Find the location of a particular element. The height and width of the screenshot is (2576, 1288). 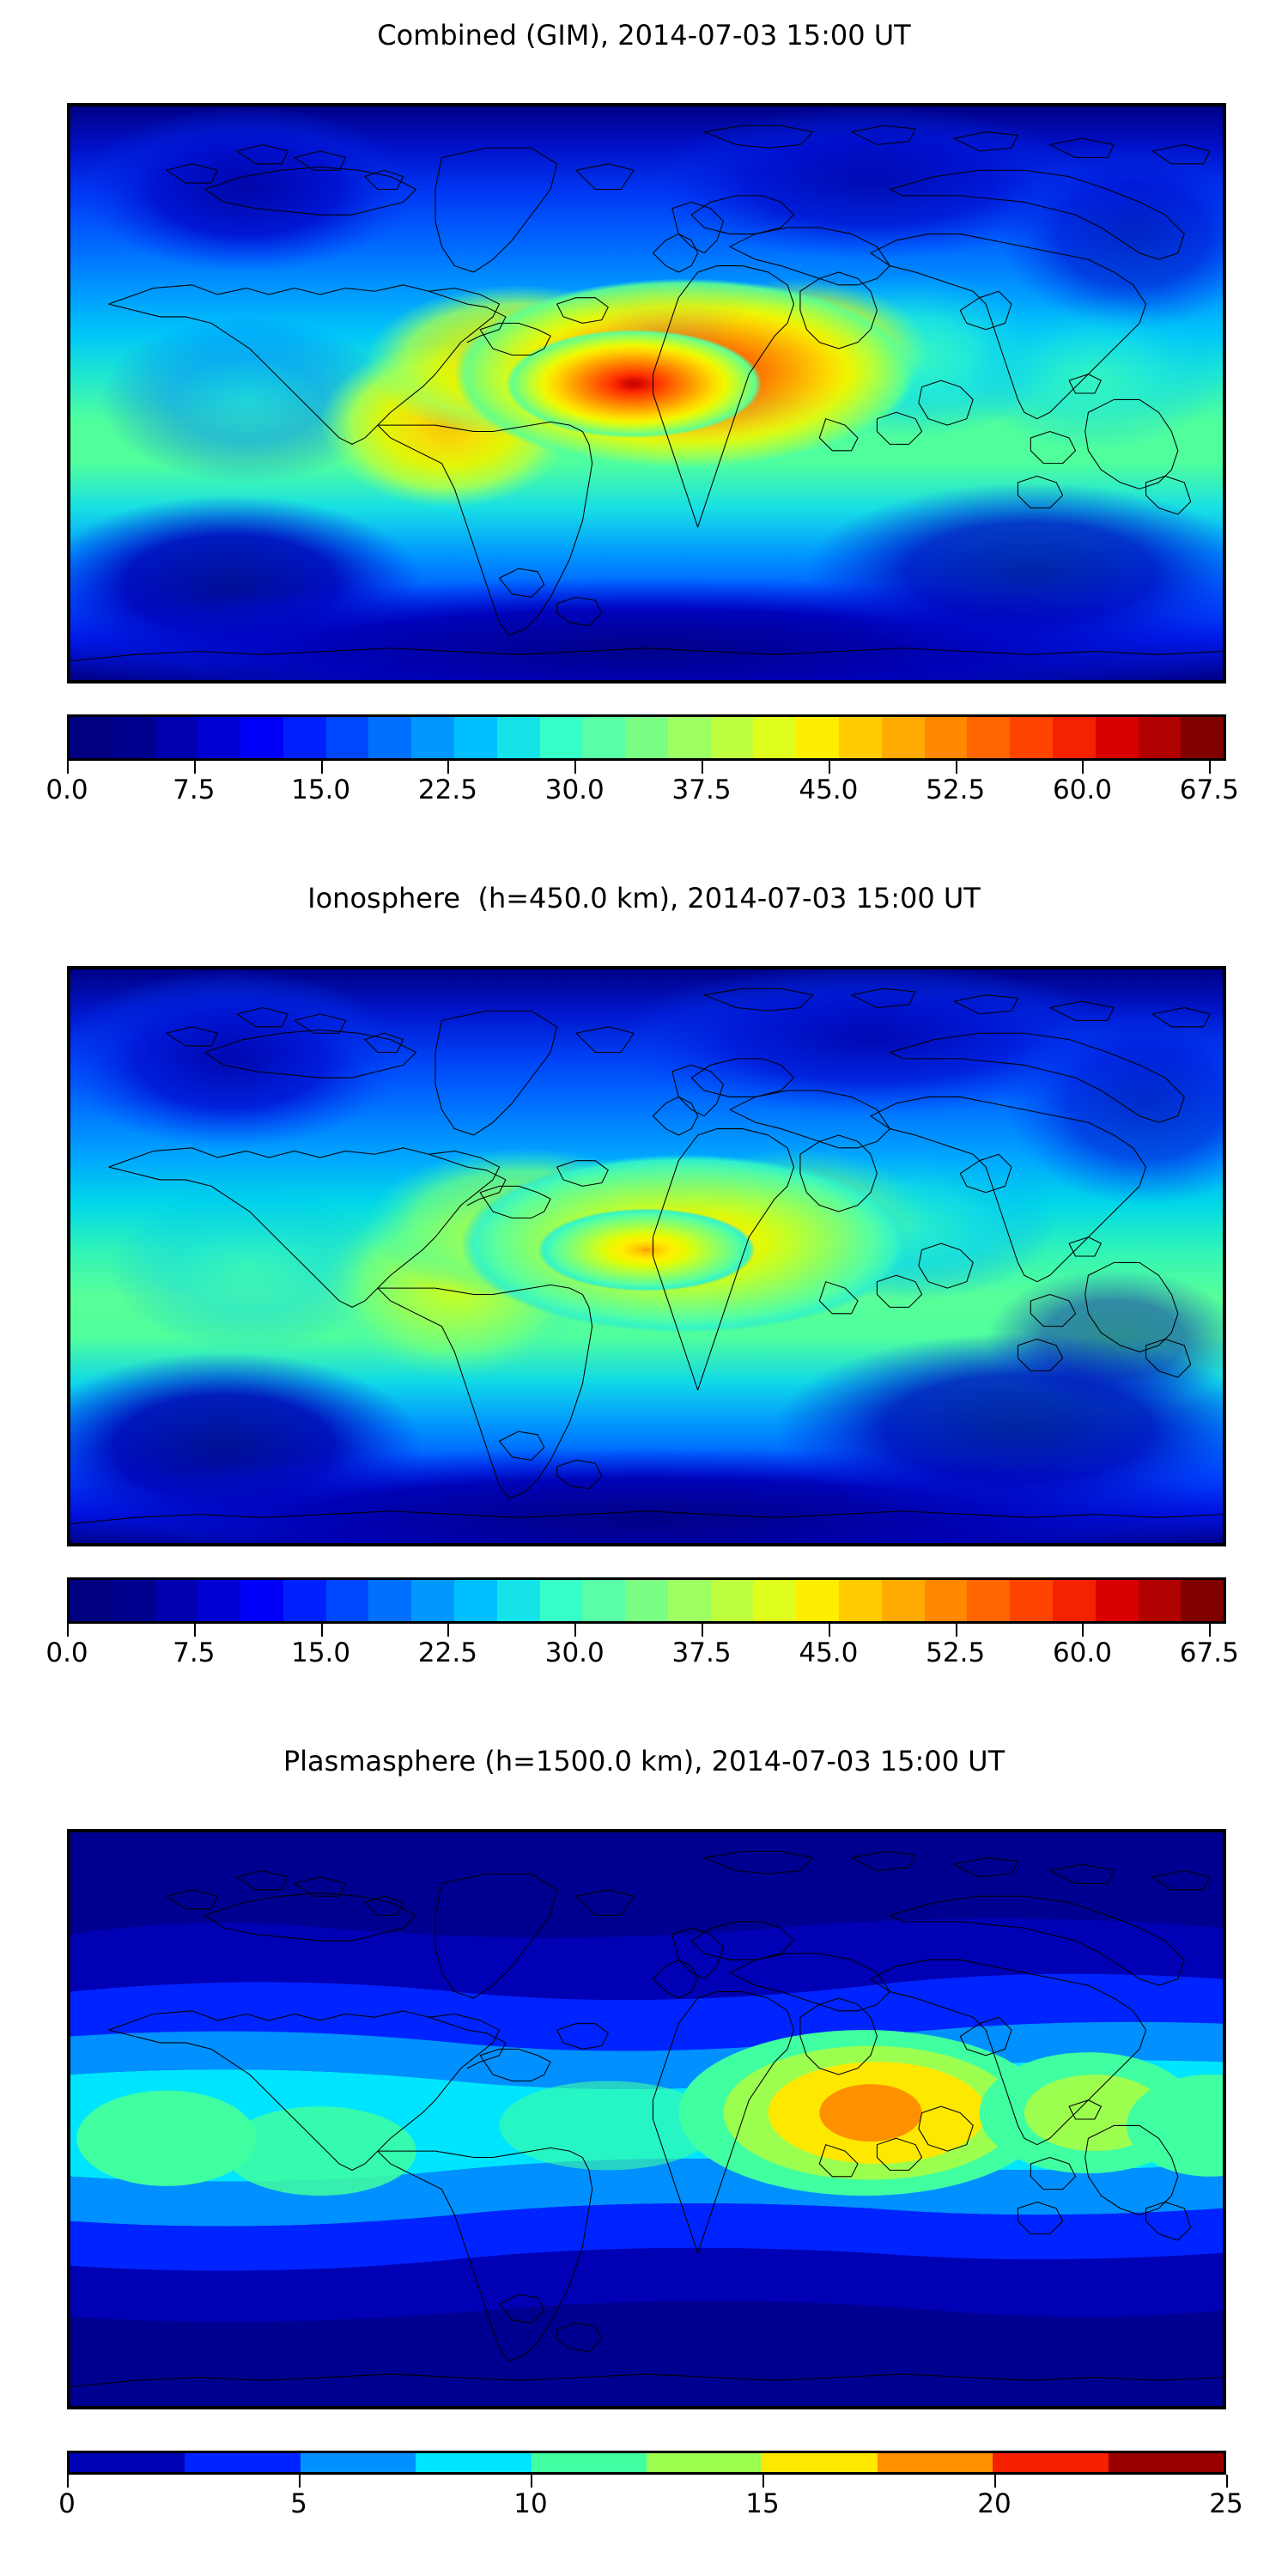

colorbar-tick-label: 7.5 is located at coordinates (194, 1653).